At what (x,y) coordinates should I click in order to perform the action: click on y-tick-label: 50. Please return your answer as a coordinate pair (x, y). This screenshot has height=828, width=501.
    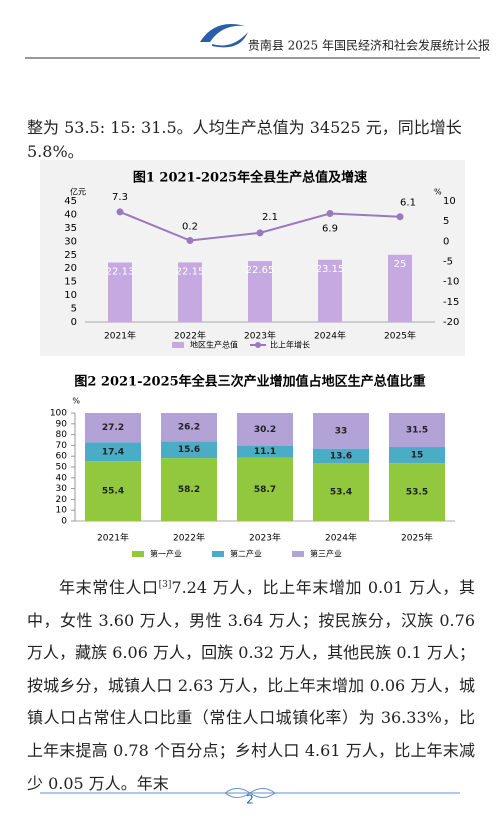
    Looking at the image, I should click on (62, 468).